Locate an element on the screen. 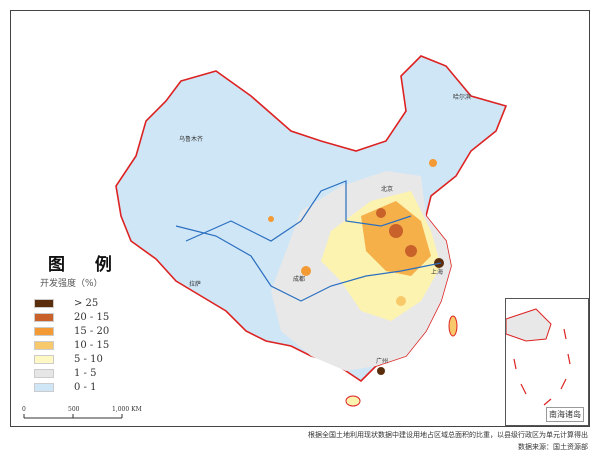  scale-label: 500 is located at coordinates (74, 409).